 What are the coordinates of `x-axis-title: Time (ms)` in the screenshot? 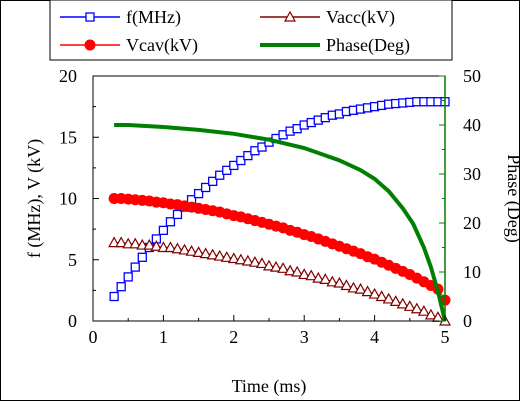 It's located at (269, 386).